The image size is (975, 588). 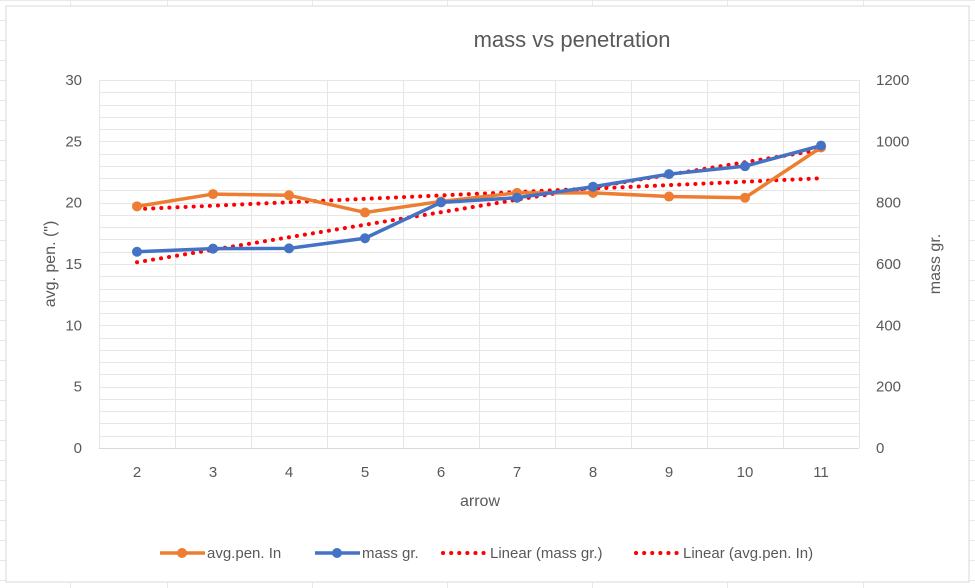 I want to click on left-axis-title: avg. pen. ("), so click(x=50, y=264).